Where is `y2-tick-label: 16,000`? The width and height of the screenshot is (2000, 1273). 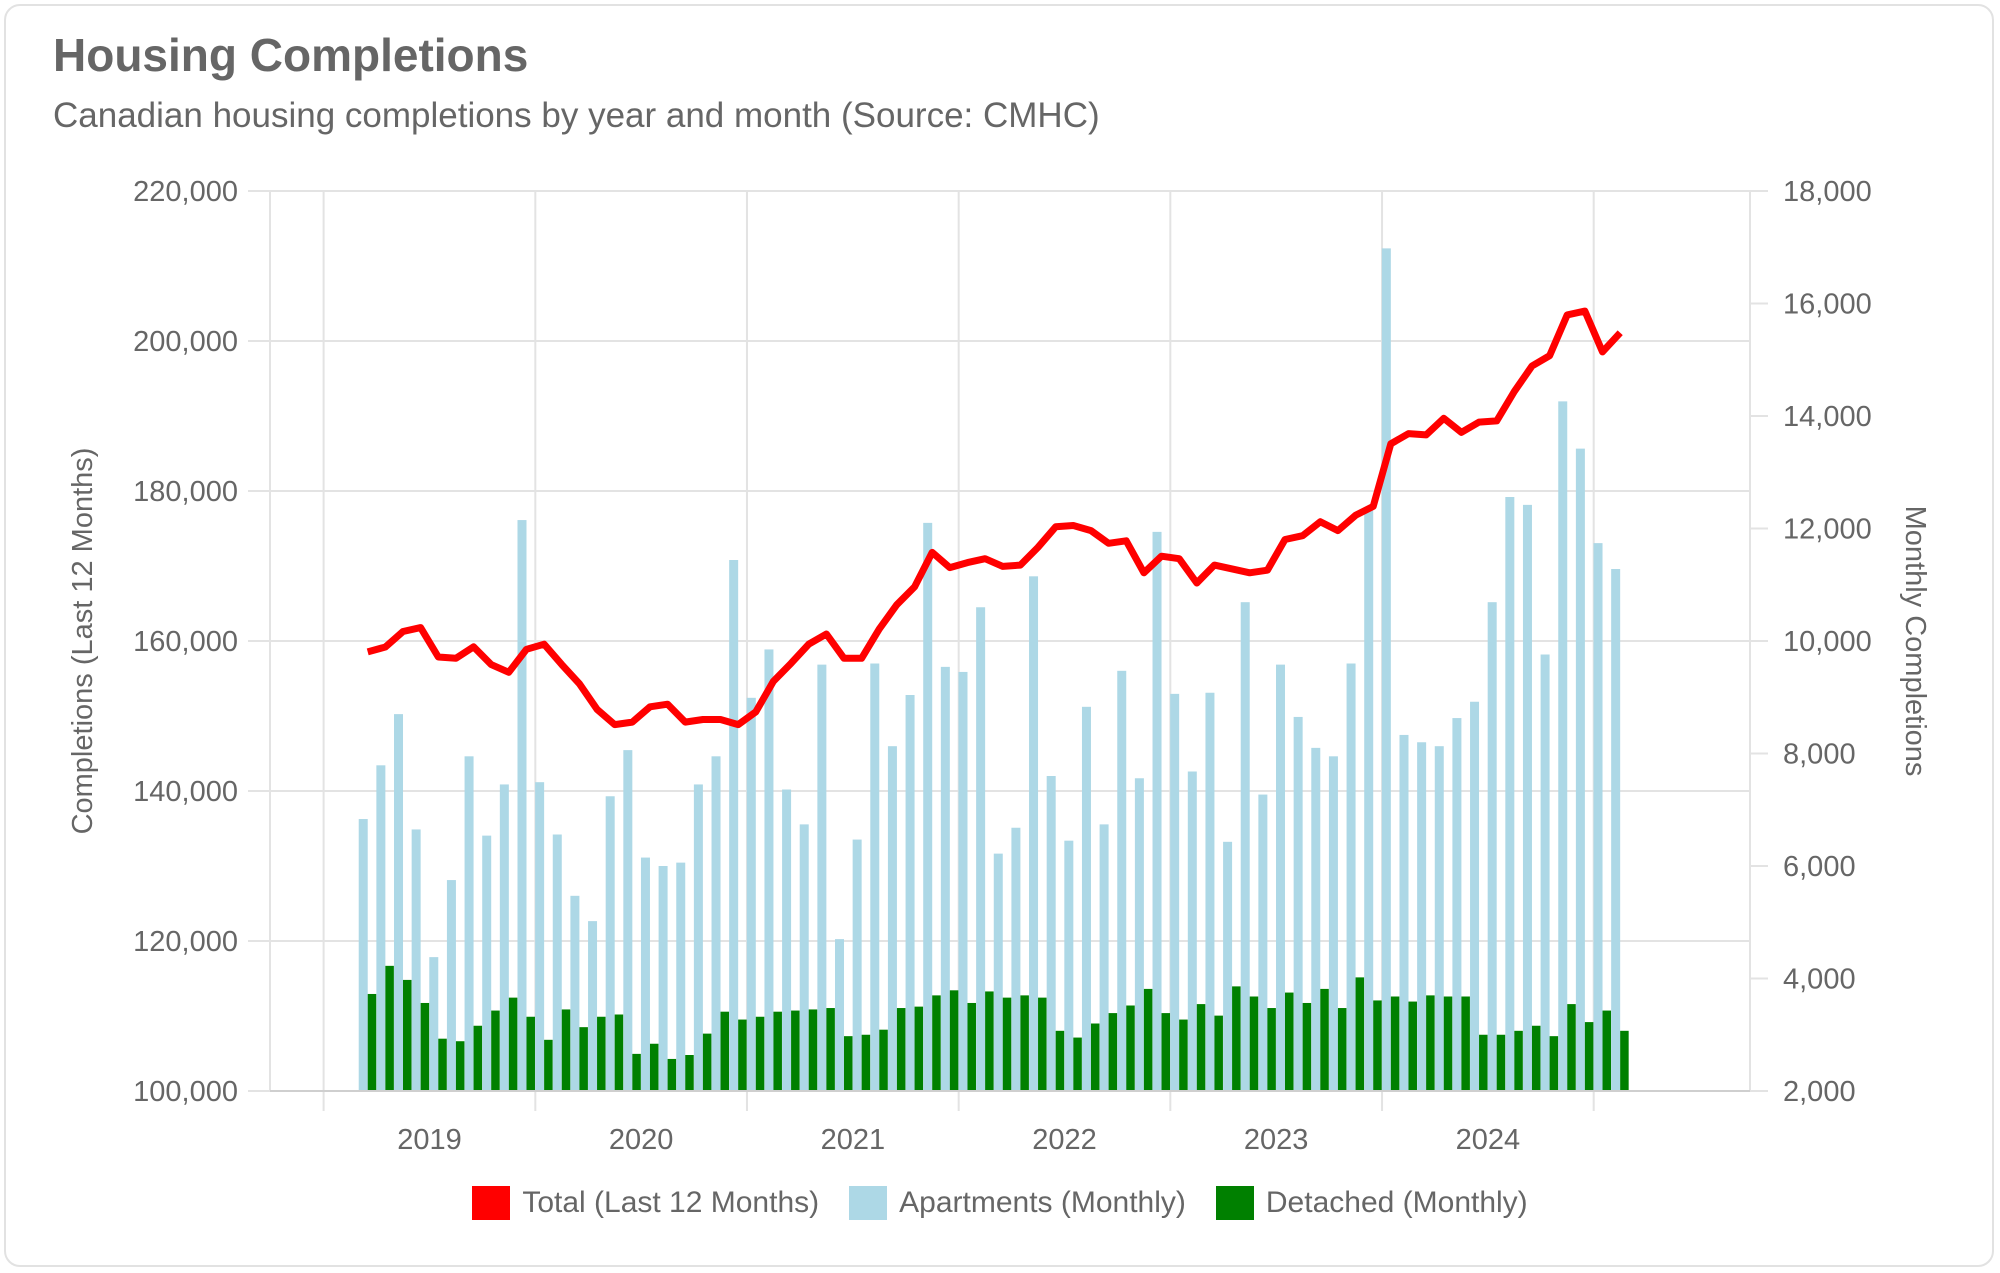 y2-tick-label: 16,000 is located at coordinates (1827, 305).